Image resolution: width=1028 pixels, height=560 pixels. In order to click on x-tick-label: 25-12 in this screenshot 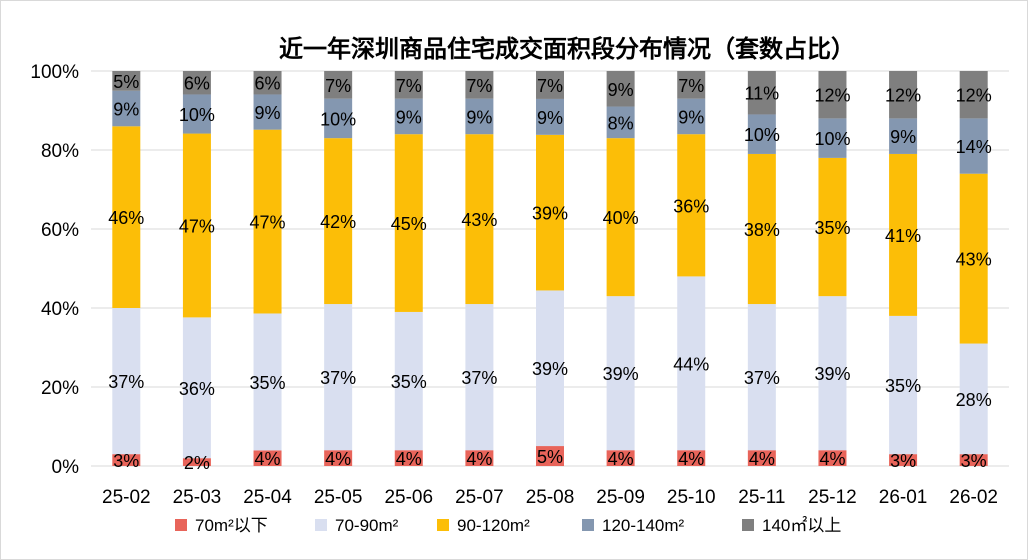, I will do `click(832, 497)`.